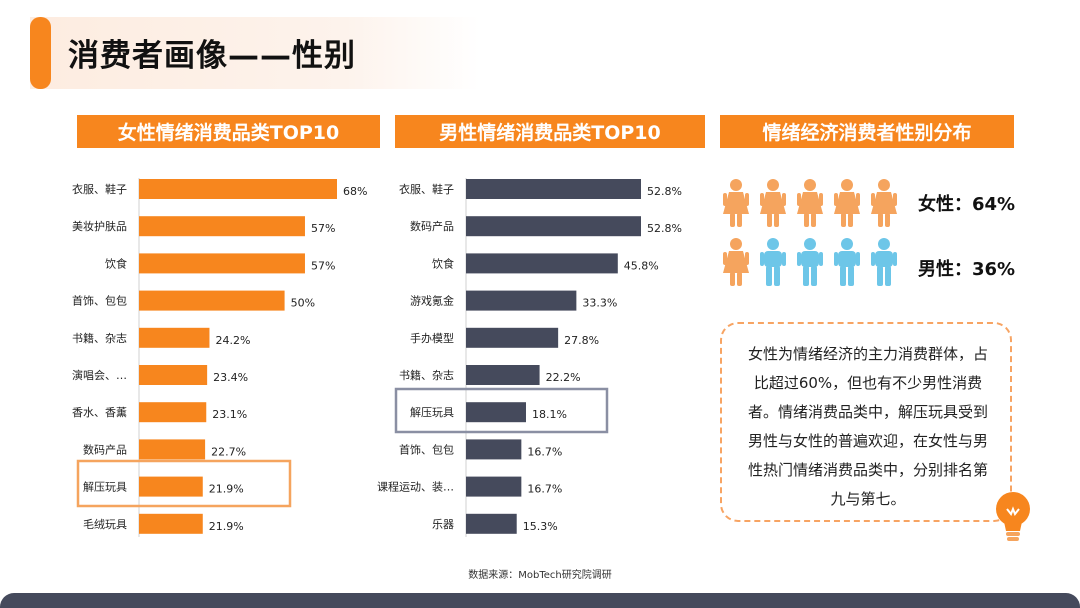  Describe the element at coordinates (116, 263) in the screenshot. I see `female-category-label-3: 饮食` at that location.